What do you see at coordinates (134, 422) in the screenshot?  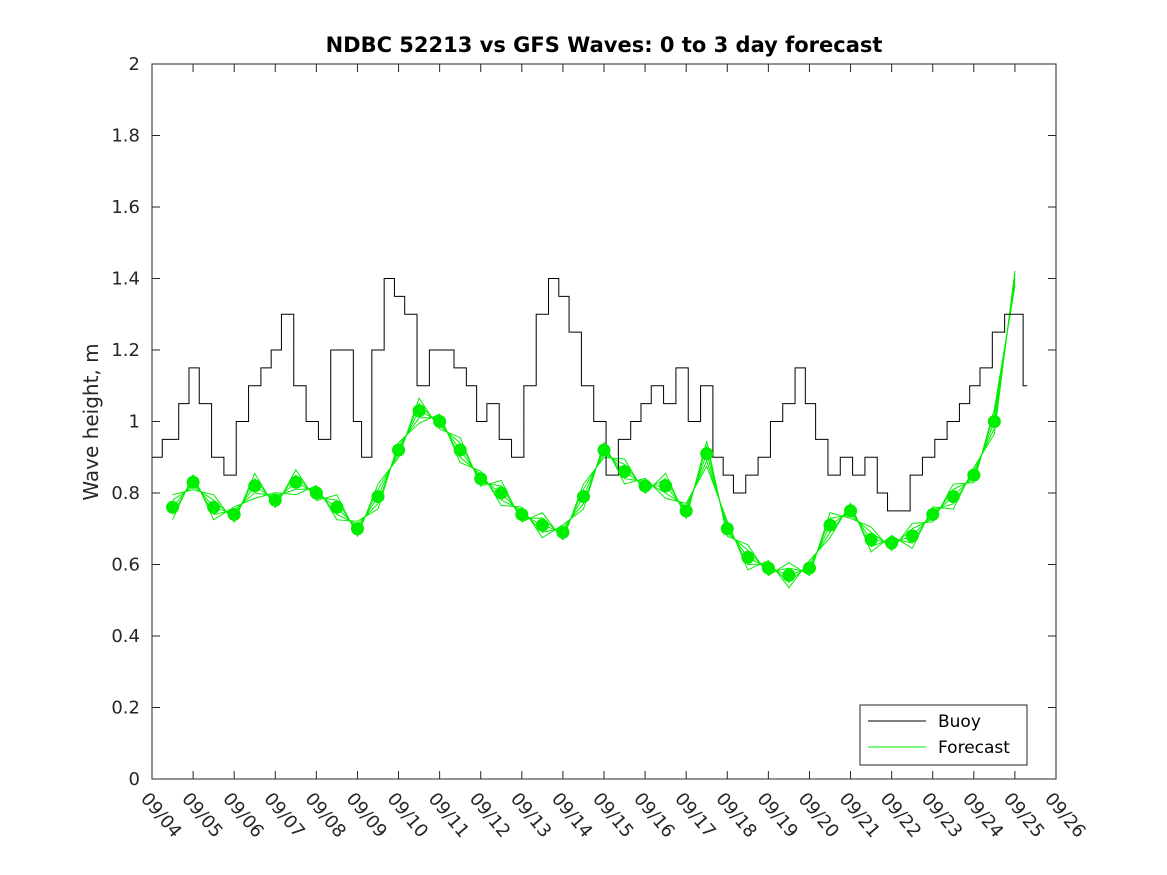 I see `y-tick-label: 1` at bounding box center [134, 422].